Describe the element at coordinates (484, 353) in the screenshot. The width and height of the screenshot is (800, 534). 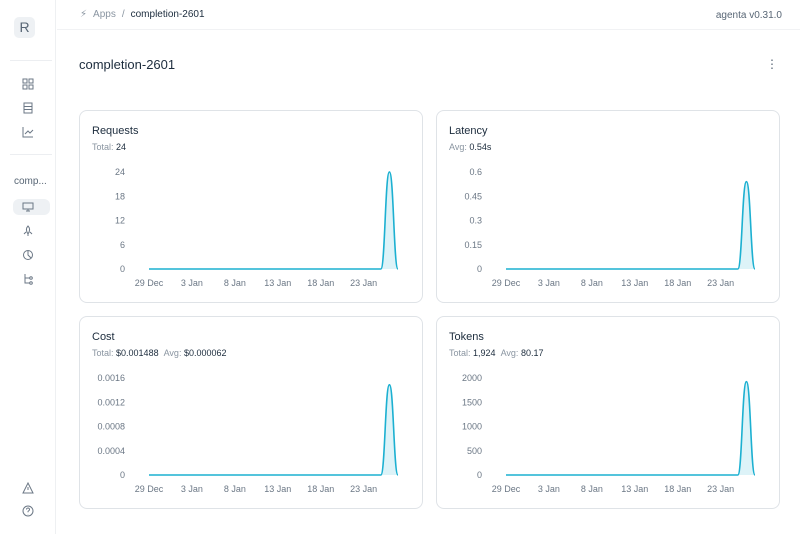
I see `stat-value: 1,924` at that location.